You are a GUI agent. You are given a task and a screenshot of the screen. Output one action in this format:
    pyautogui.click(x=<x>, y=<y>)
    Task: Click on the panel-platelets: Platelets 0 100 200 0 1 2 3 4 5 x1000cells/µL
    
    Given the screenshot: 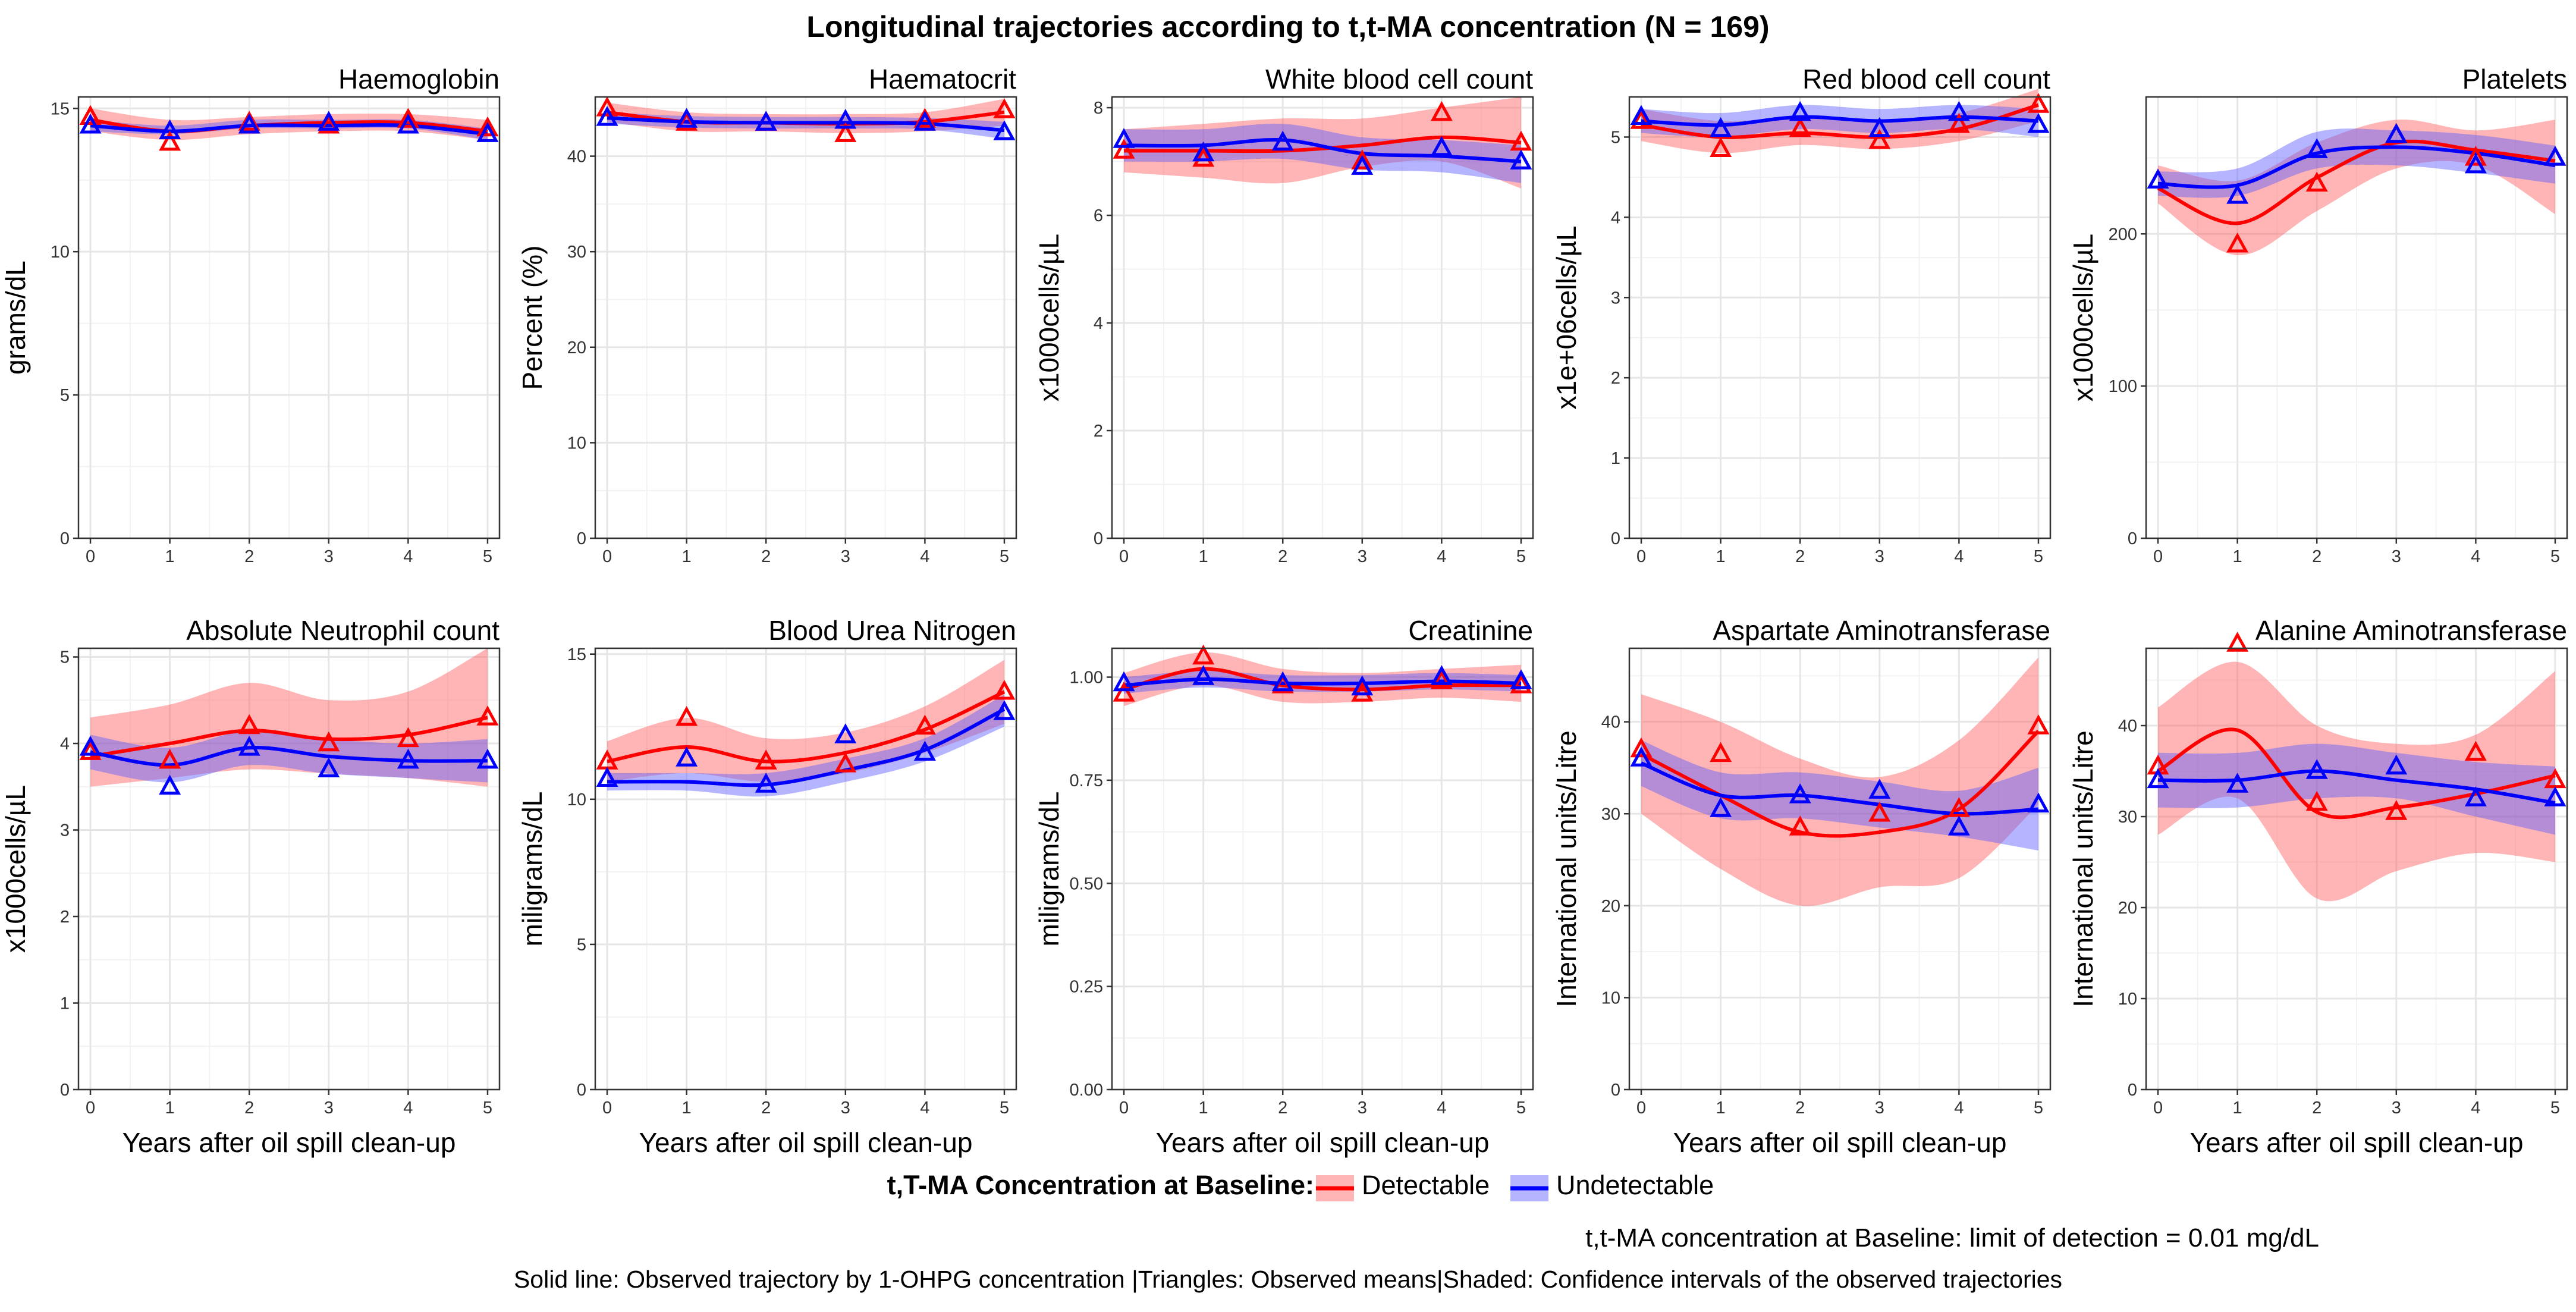 What is the action you would take?
    pyautogui.click(x=2318, y=315)
    